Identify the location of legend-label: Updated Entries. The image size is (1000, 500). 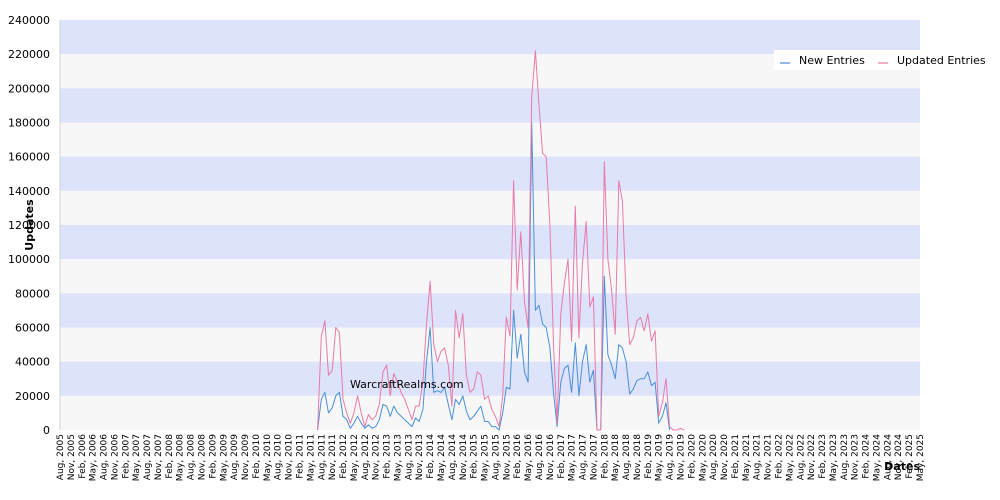
(941, 60).